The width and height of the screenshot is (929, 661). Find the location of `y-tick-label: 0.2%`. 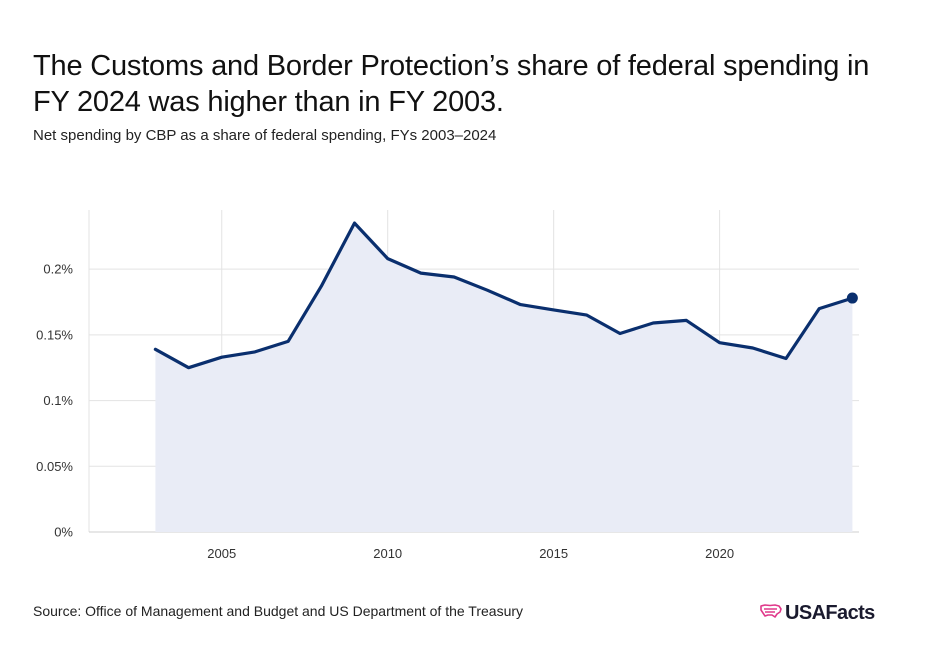

y-tick-label: 0.2% is located at coordinates (58, 269).